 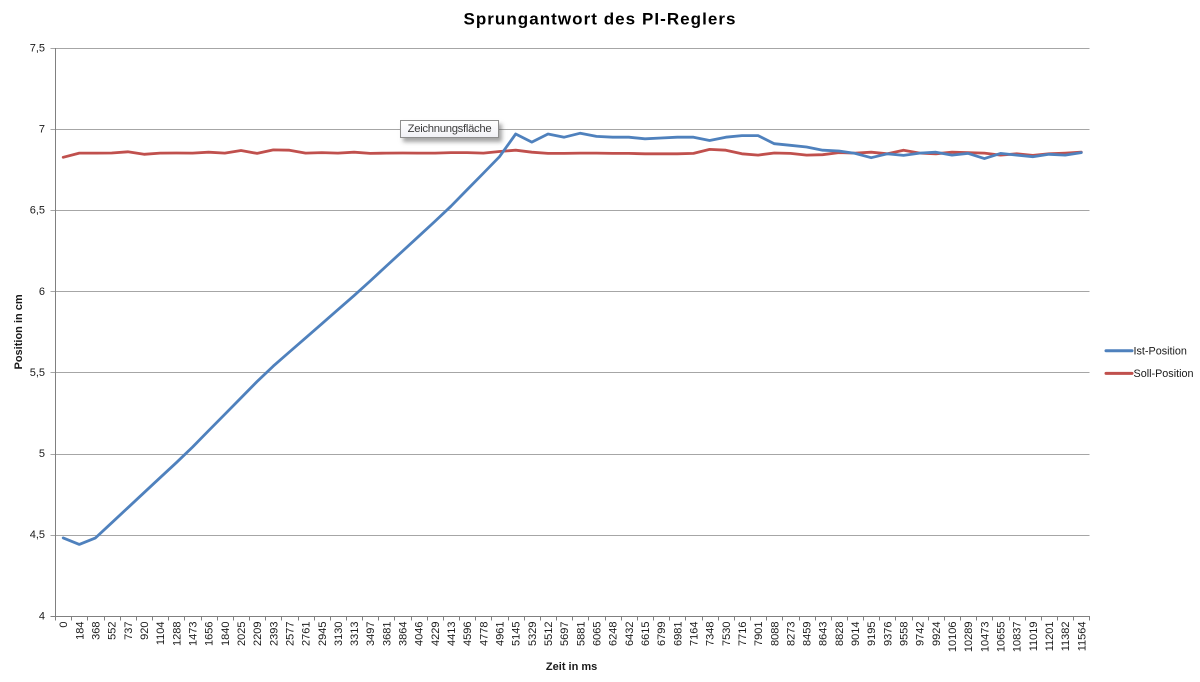 I want to click on svg-text: 2025, so click(x=242, y=634).